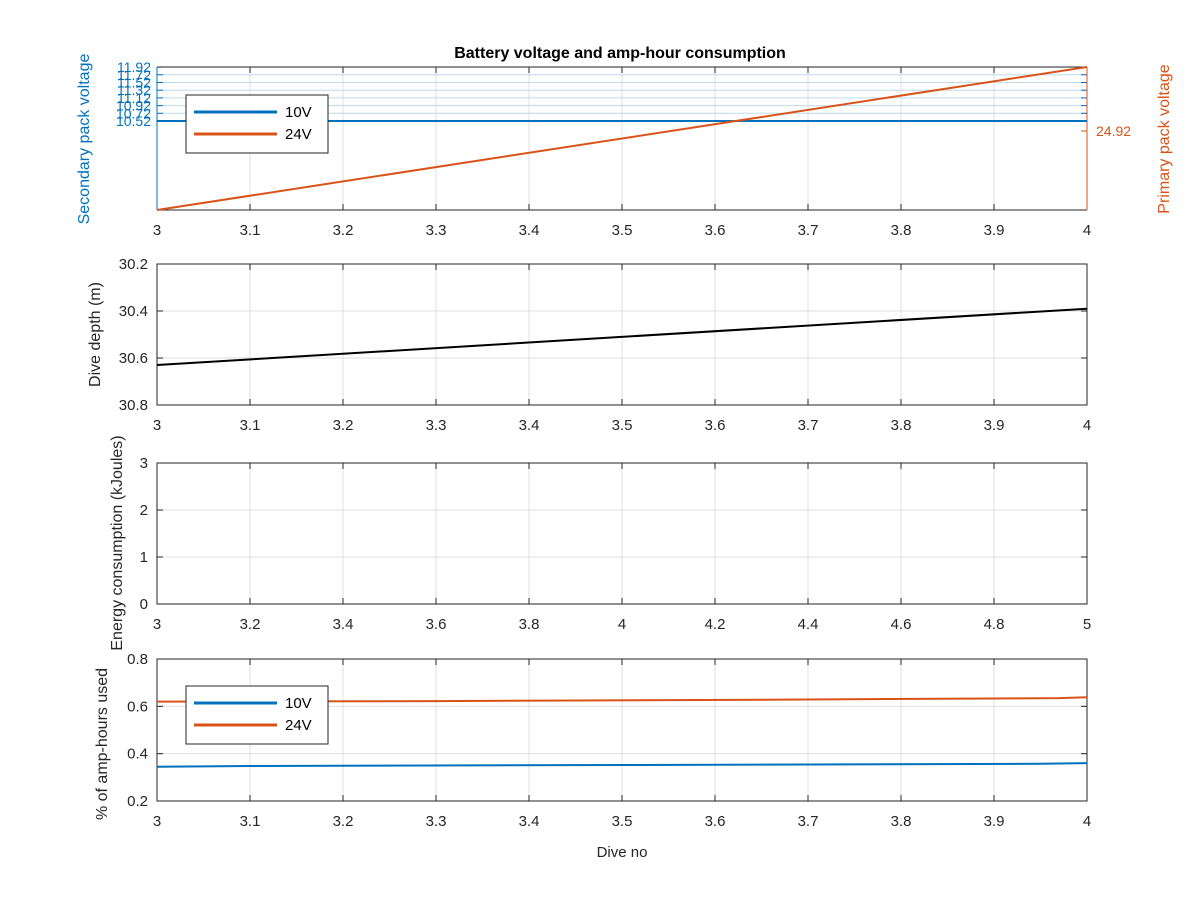 Image resolution: width=1200 pixels, height=900 pixels. What do you see at coordinates (622, 852) in the screenshot?
I see `x-axis-label: Dive no` at bounding box center [622, 852].